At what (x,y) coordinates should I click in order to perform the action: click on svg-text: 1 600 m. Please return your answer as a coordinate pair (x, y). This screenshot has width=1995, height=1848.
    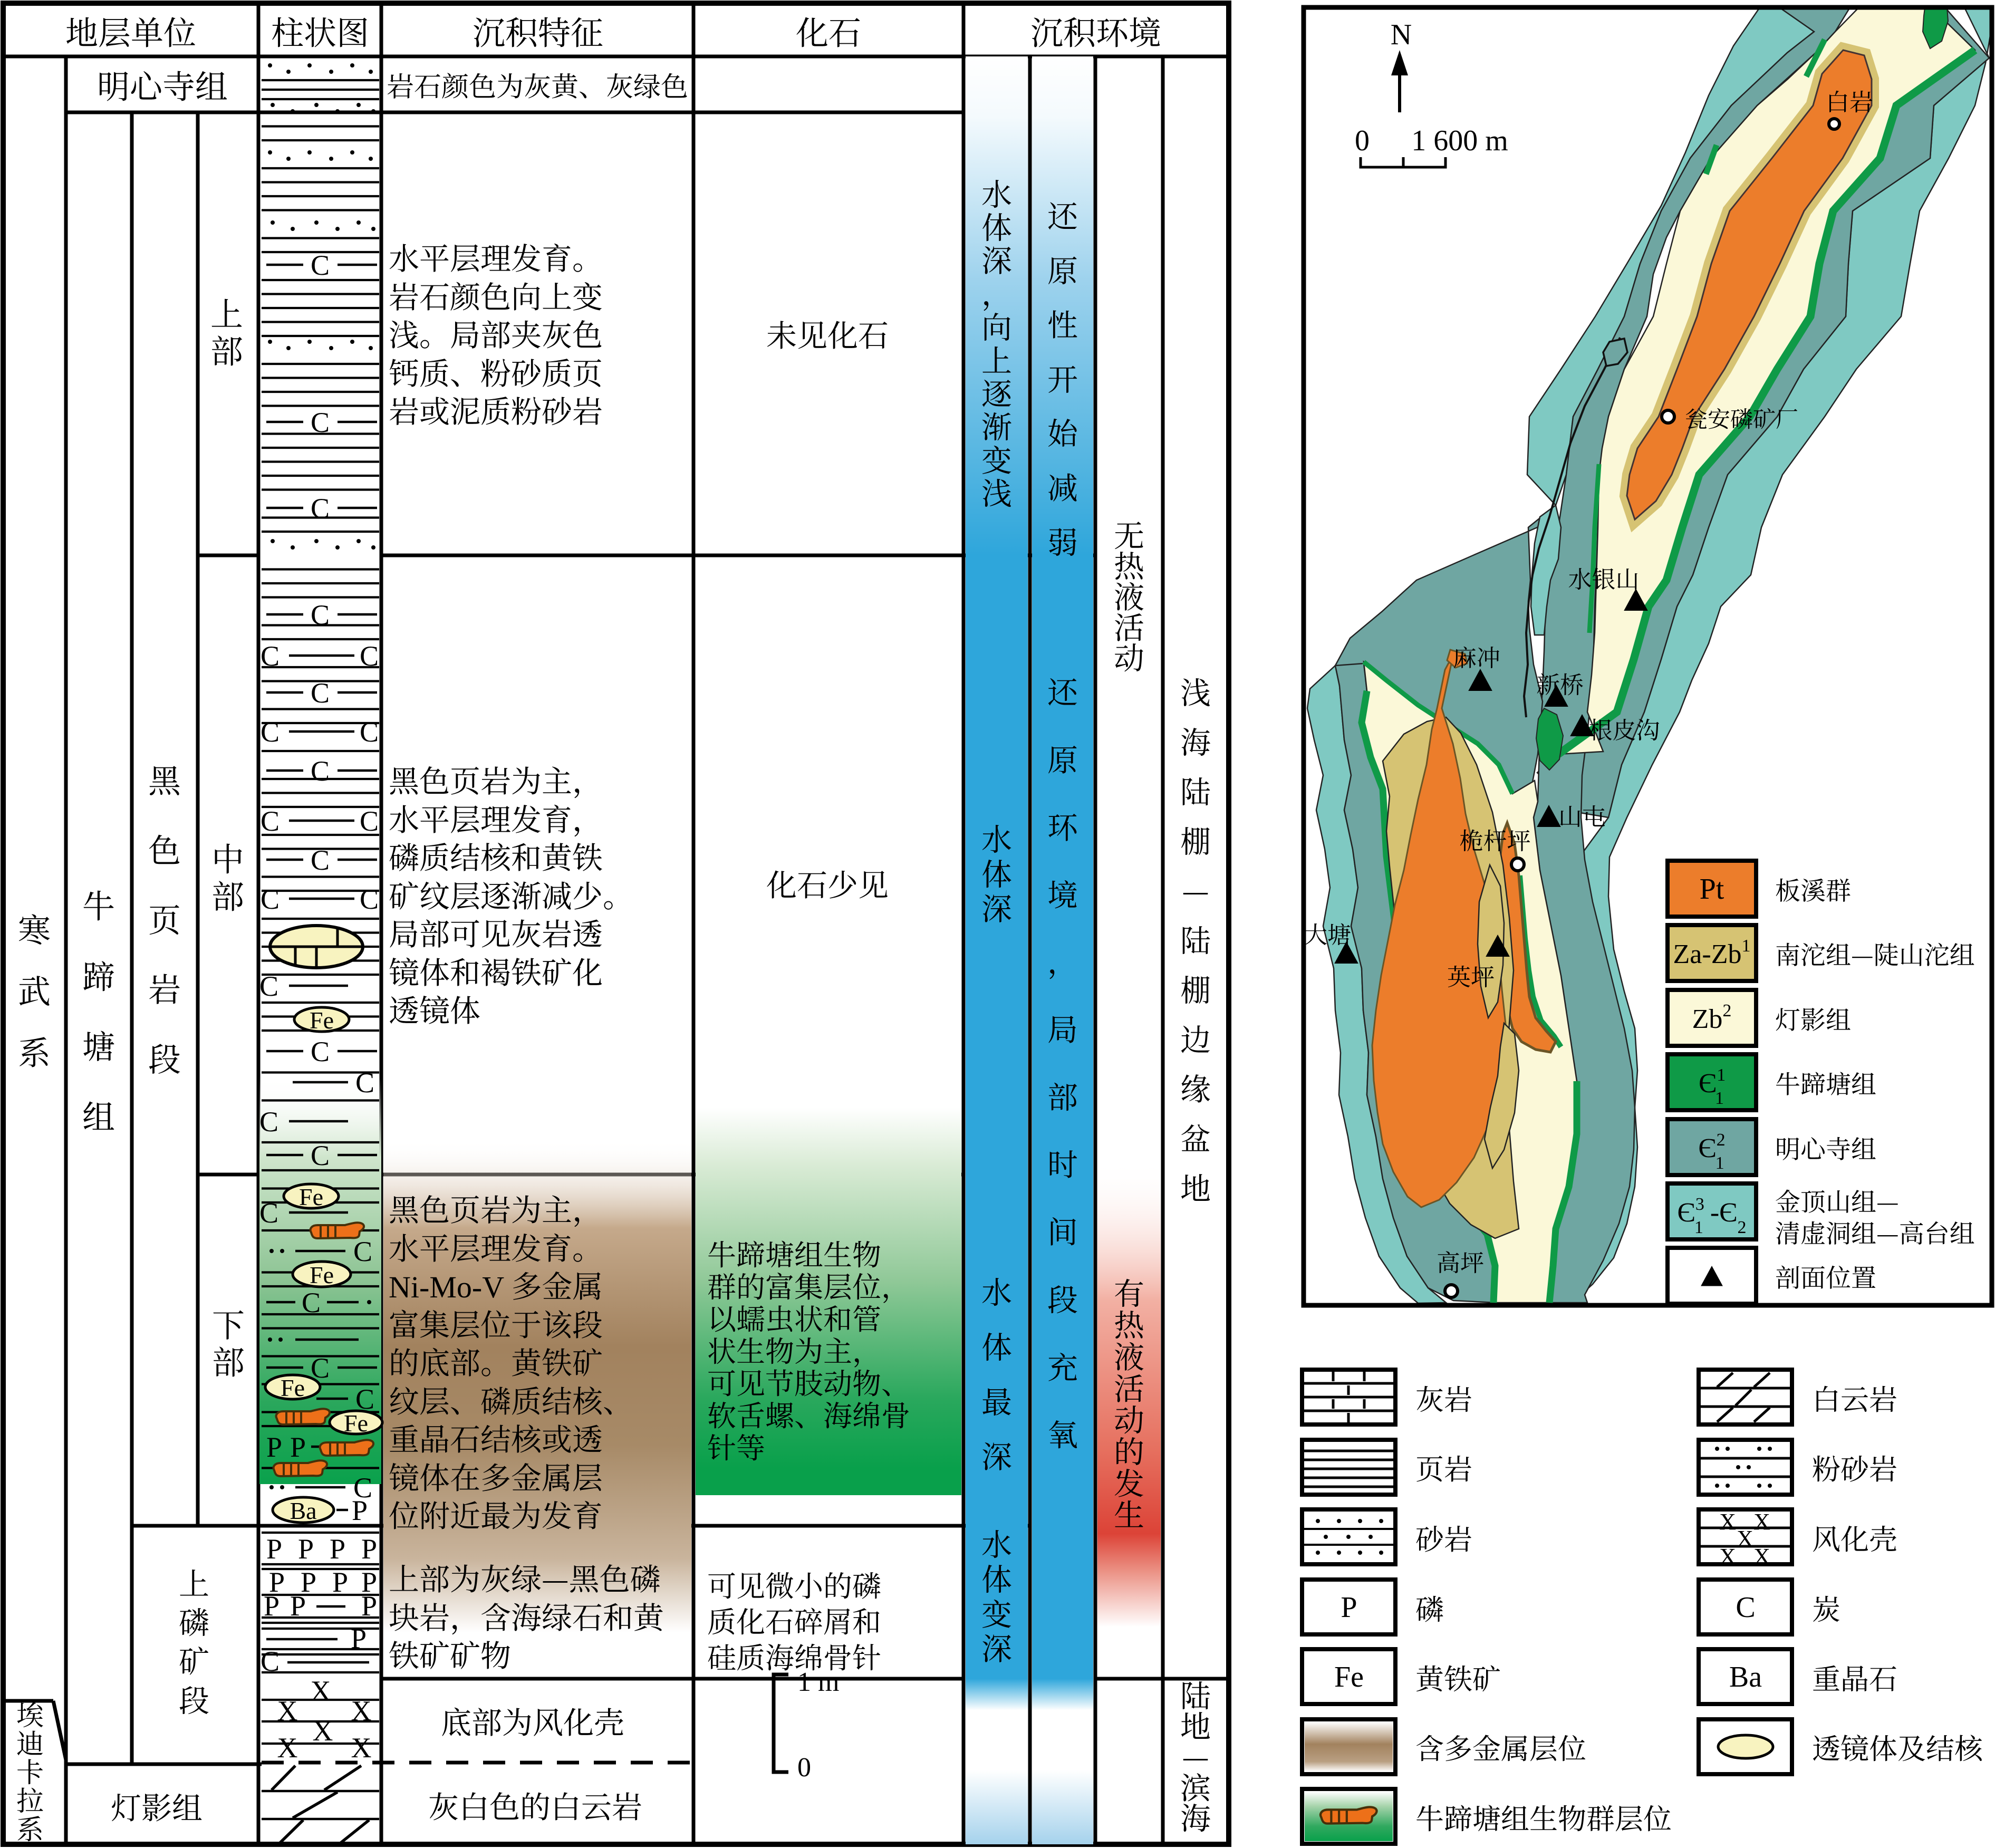
    Looking at the image, I should click on (1459, 140).